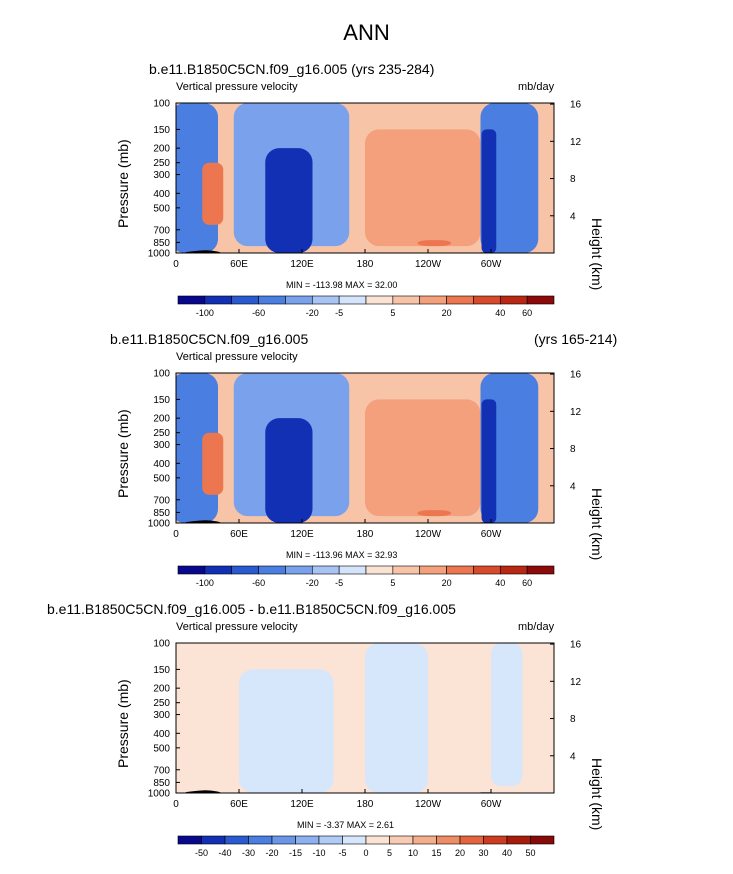 This screenshot has height=874, width=733. What do you see at coordinates (201, 853) in the screenshot?
I see `labelbar-label: -50` at bounding box center [201, 853].